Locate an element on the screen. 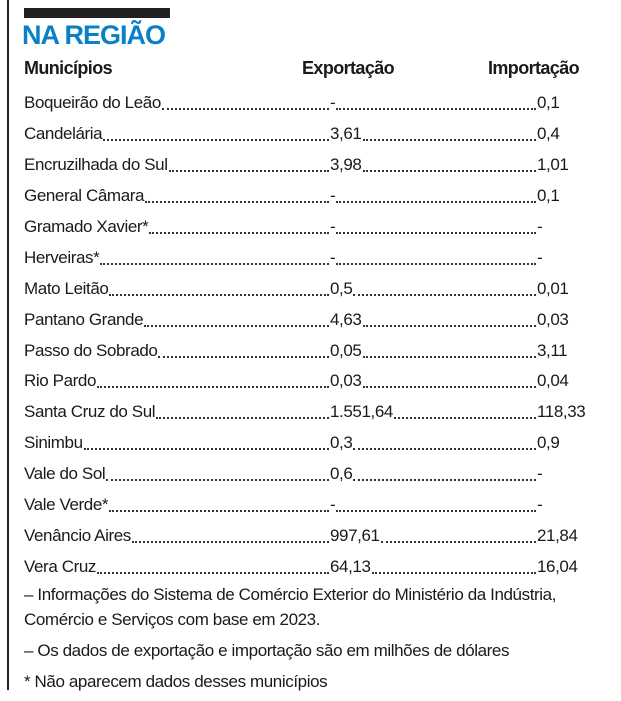 This screenshot has height=701, width=621. table-row: Boqueirão do Leão - 0,1 is located at coordinates (314, 103).